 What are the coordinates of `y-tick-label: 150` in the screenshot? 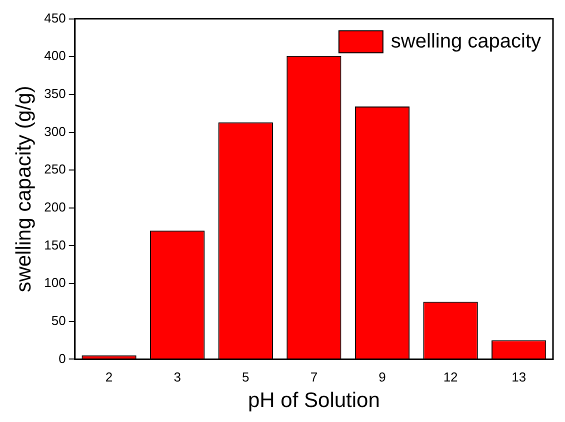 It's located at (55, 244).